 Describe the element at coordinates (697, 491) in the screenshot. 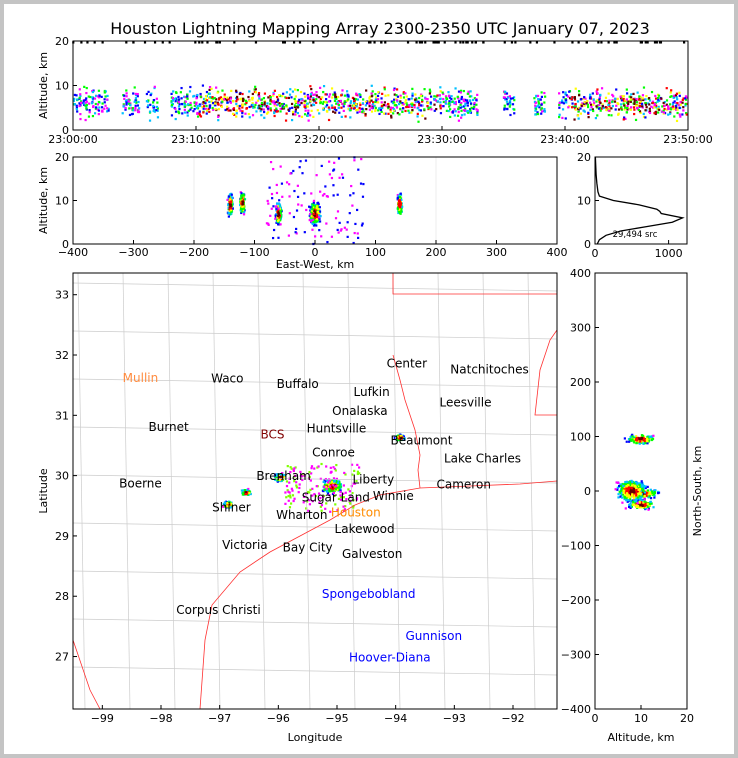

I see `ns-ylabel: North-South, km` at that location.